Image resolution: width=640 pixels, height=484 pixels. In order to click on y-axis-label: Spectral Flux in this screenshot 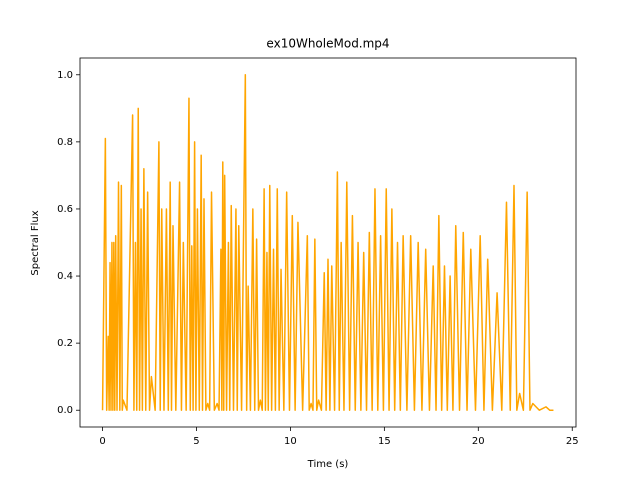, I will do `click(35, 242)`.